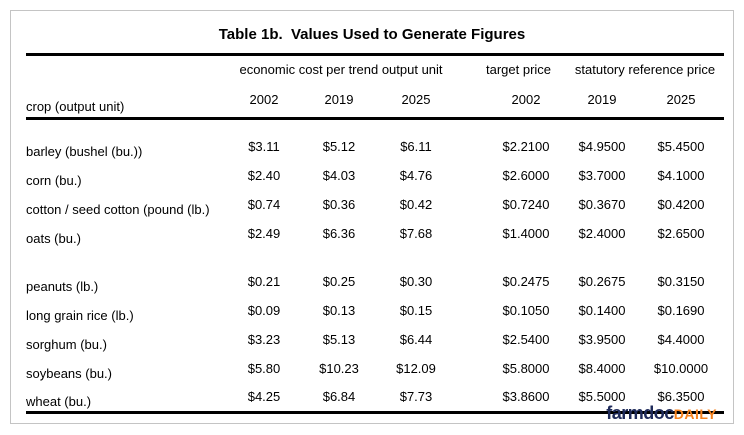 The image size is (744, 435). What do you see at coordinates (264, 281) in the screenshot?
I see `value-cell: $0.21` at bounding box center [264, 281].